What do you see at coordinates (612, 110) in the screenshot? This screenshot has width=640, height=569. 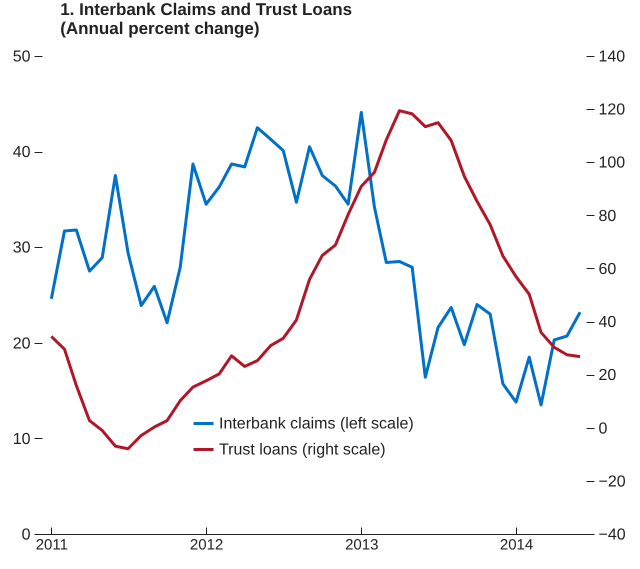 I see `y2-tick-label: 120` at bounding box center [612, 110].